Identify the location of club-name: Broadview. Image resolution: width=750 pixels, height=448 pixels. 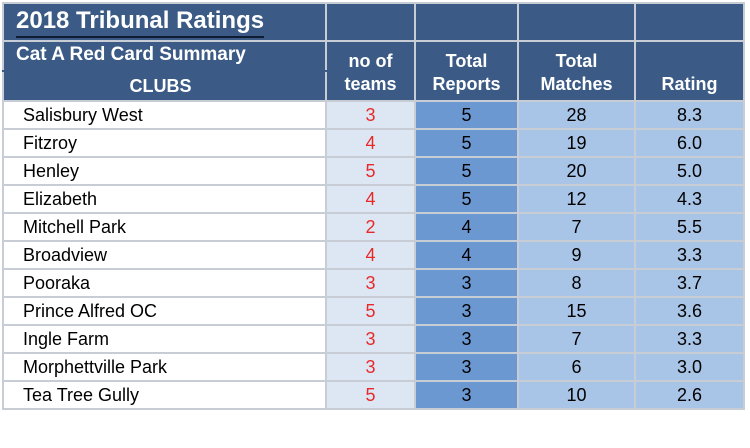
(164, 255).